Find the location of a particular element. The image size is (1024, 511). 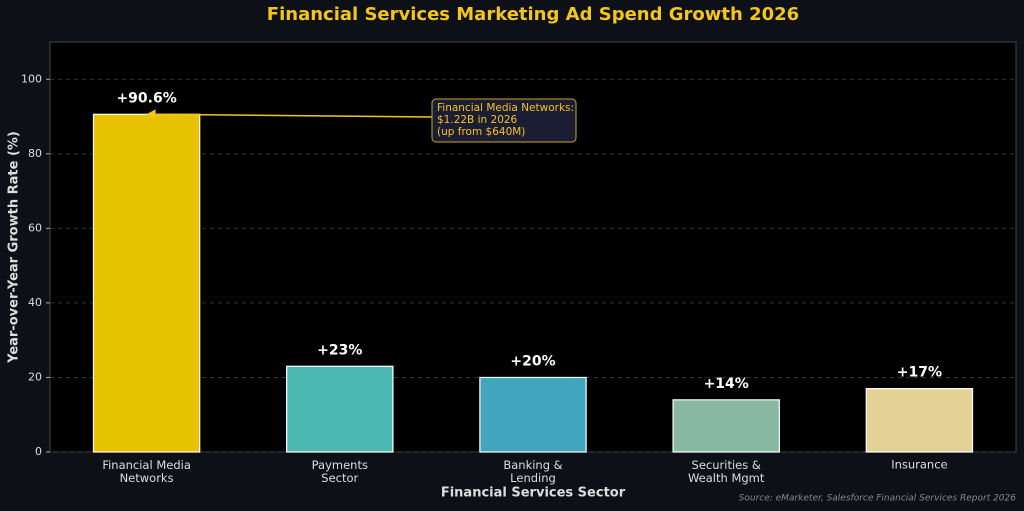

y-tick-label: 60 is located at coordinates (35, 227).